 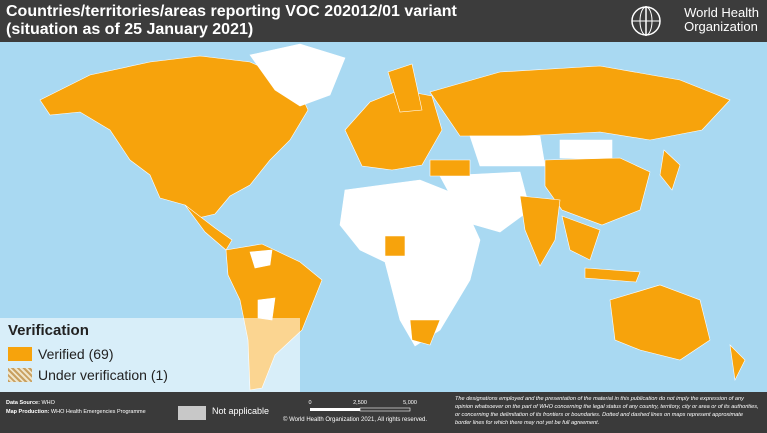 I want to click on china, so click(x=597, y=191).